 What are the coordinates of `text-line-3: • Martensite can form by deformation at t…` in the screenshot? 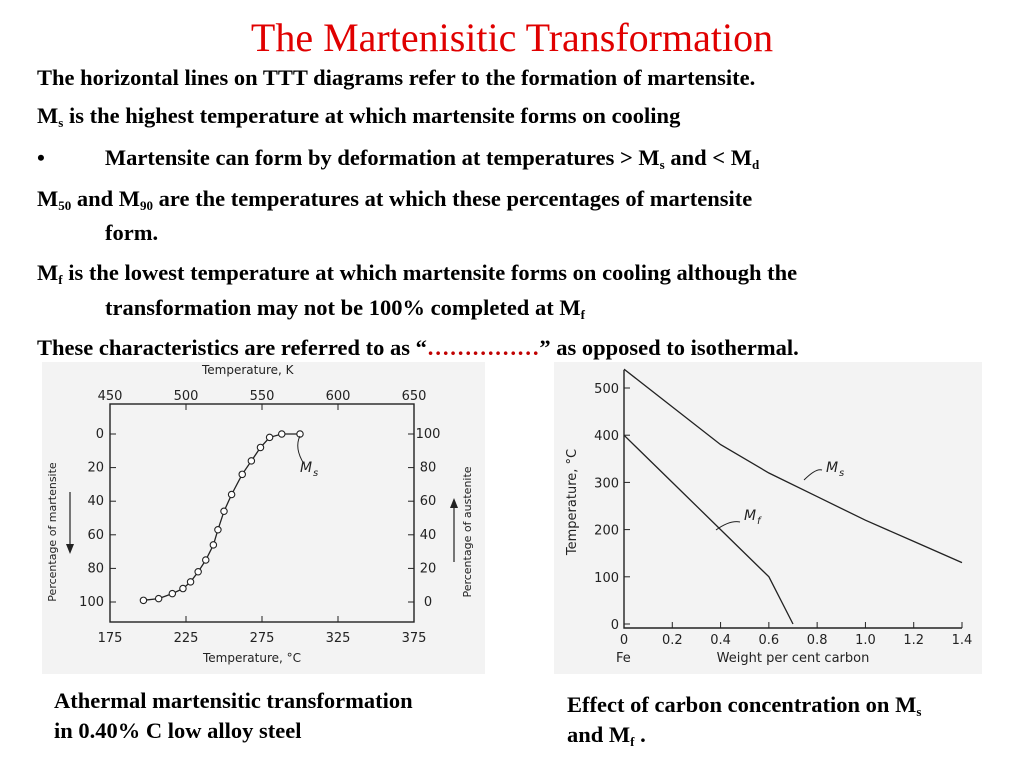 It's located at (398, 158).